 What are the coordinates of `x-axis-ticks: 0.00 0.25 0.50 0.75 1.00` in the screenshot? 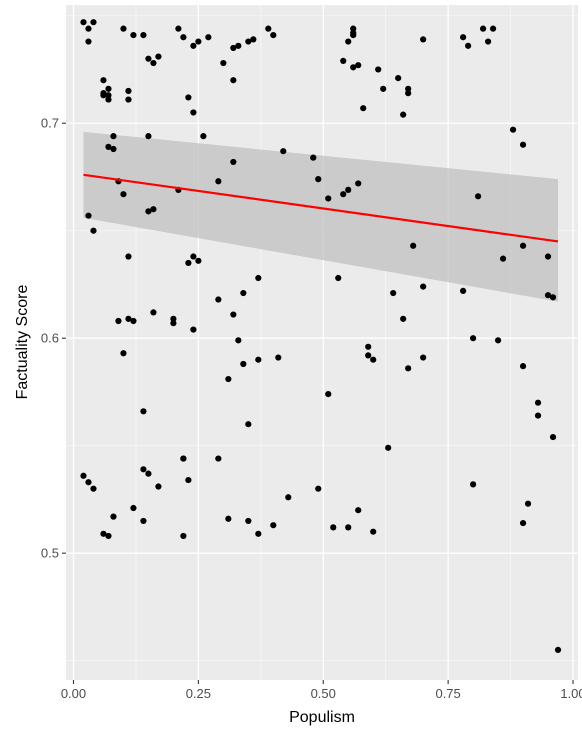 It's located at (321, 690).